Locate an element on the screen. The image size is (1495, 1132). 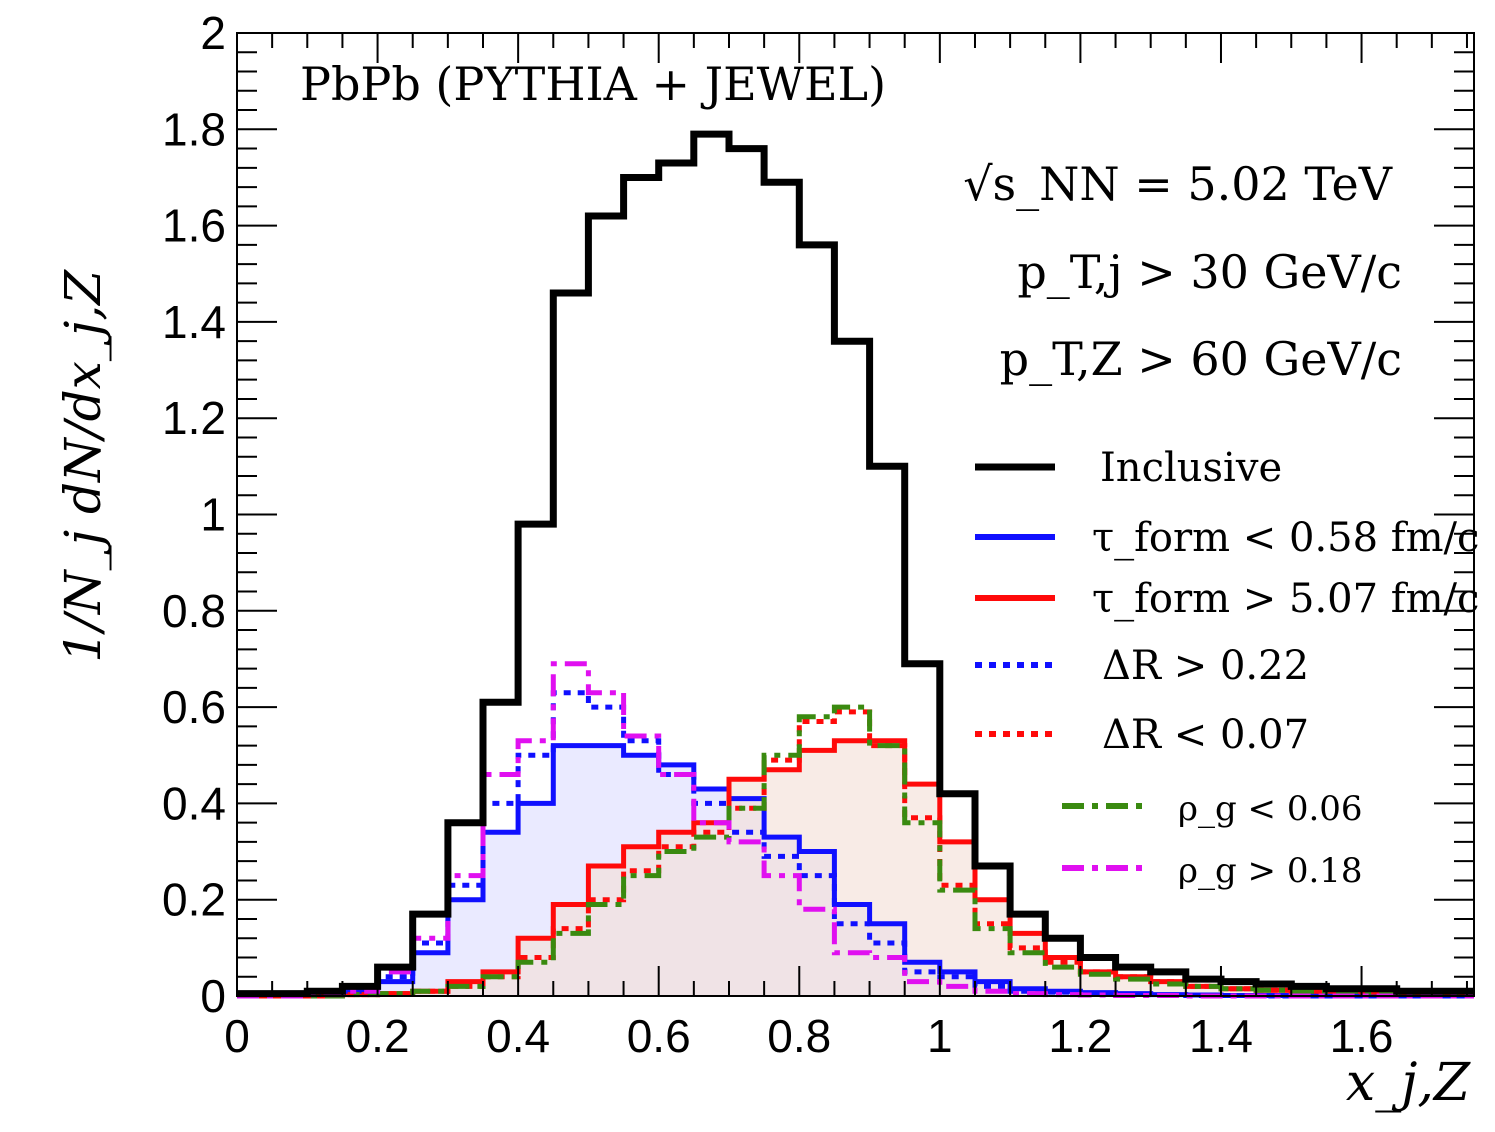
x-tick-label: 0 is located at coordinates (237, 1036).